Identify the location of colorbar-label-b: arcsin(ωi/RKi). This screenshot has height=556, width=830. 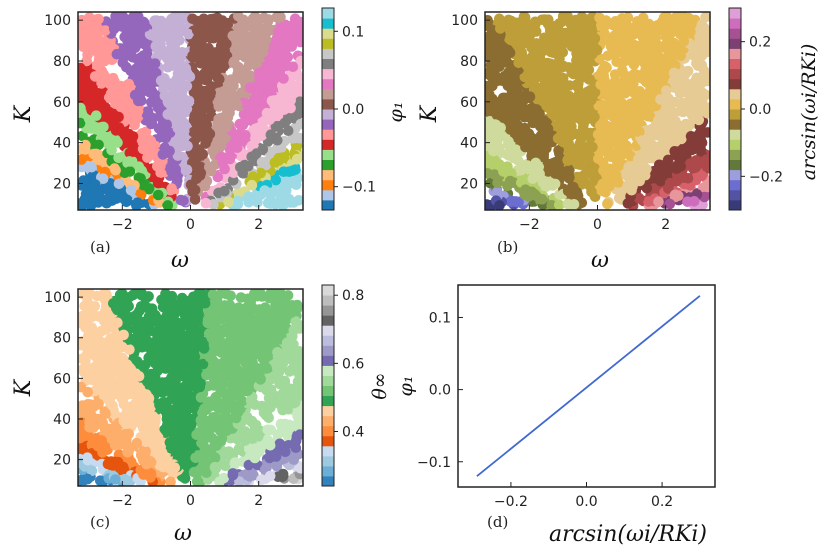
(809, 112).